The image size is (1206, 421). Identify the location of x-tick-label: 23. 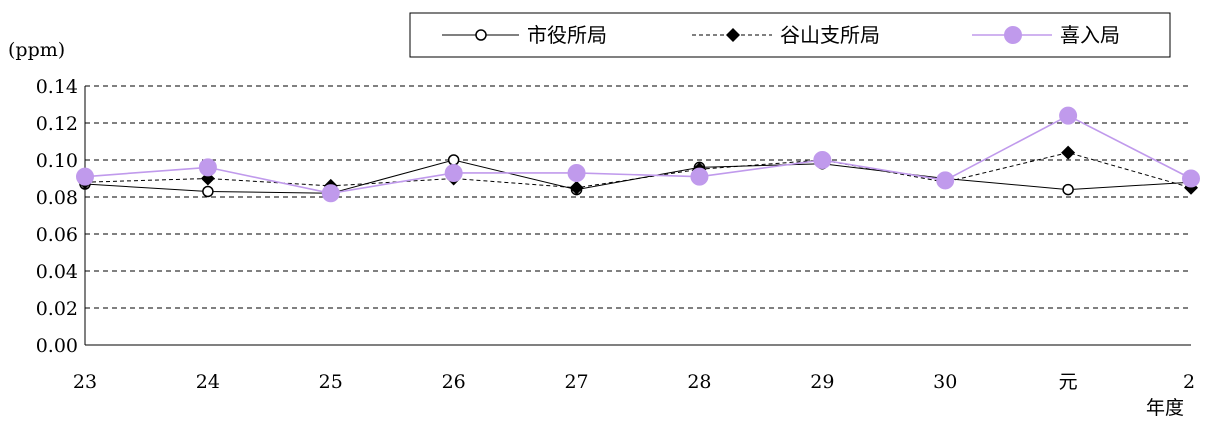
(85, 382).